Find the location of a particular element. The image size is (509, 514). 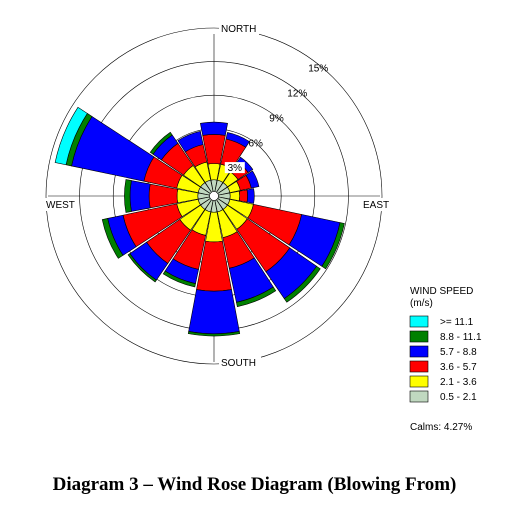

south-label-bg is located at coordinates (240, 362).